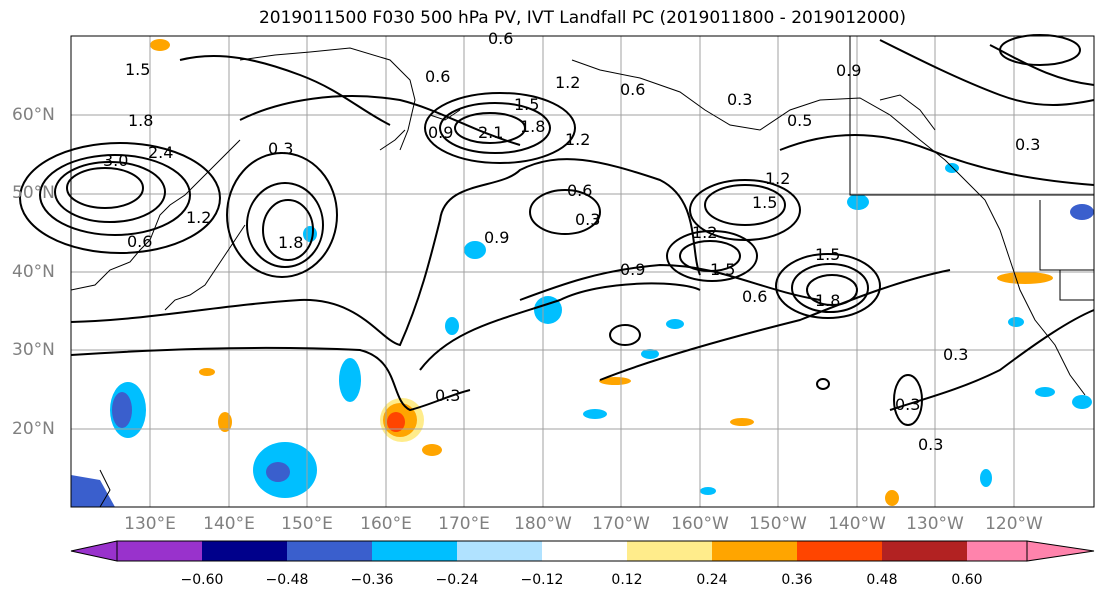 The width and height of the screenshot is (1105, 601). I want to click on shade-blue-48N-145W, so click(858, 202).